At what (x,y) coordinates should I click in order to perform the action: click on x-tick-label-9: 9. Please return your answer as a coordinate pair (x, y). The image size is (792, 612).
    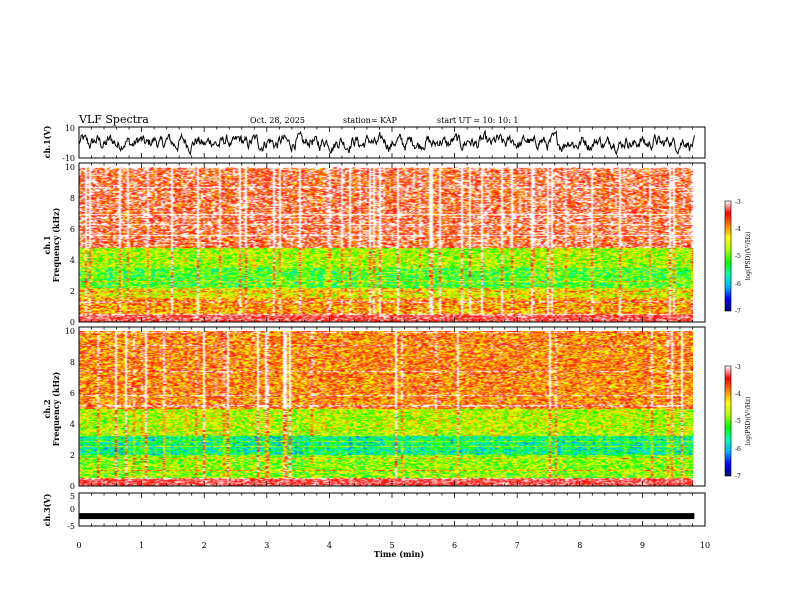
    Looking at the image, I should click on (642, 545).